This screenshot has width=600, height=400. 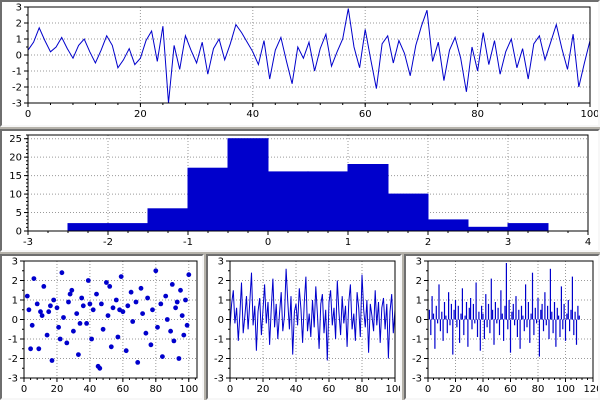 What do you see at coordinates (15, 176) in the screenshot?
I see `svg-text: 15` at bounding box center [15, 176].